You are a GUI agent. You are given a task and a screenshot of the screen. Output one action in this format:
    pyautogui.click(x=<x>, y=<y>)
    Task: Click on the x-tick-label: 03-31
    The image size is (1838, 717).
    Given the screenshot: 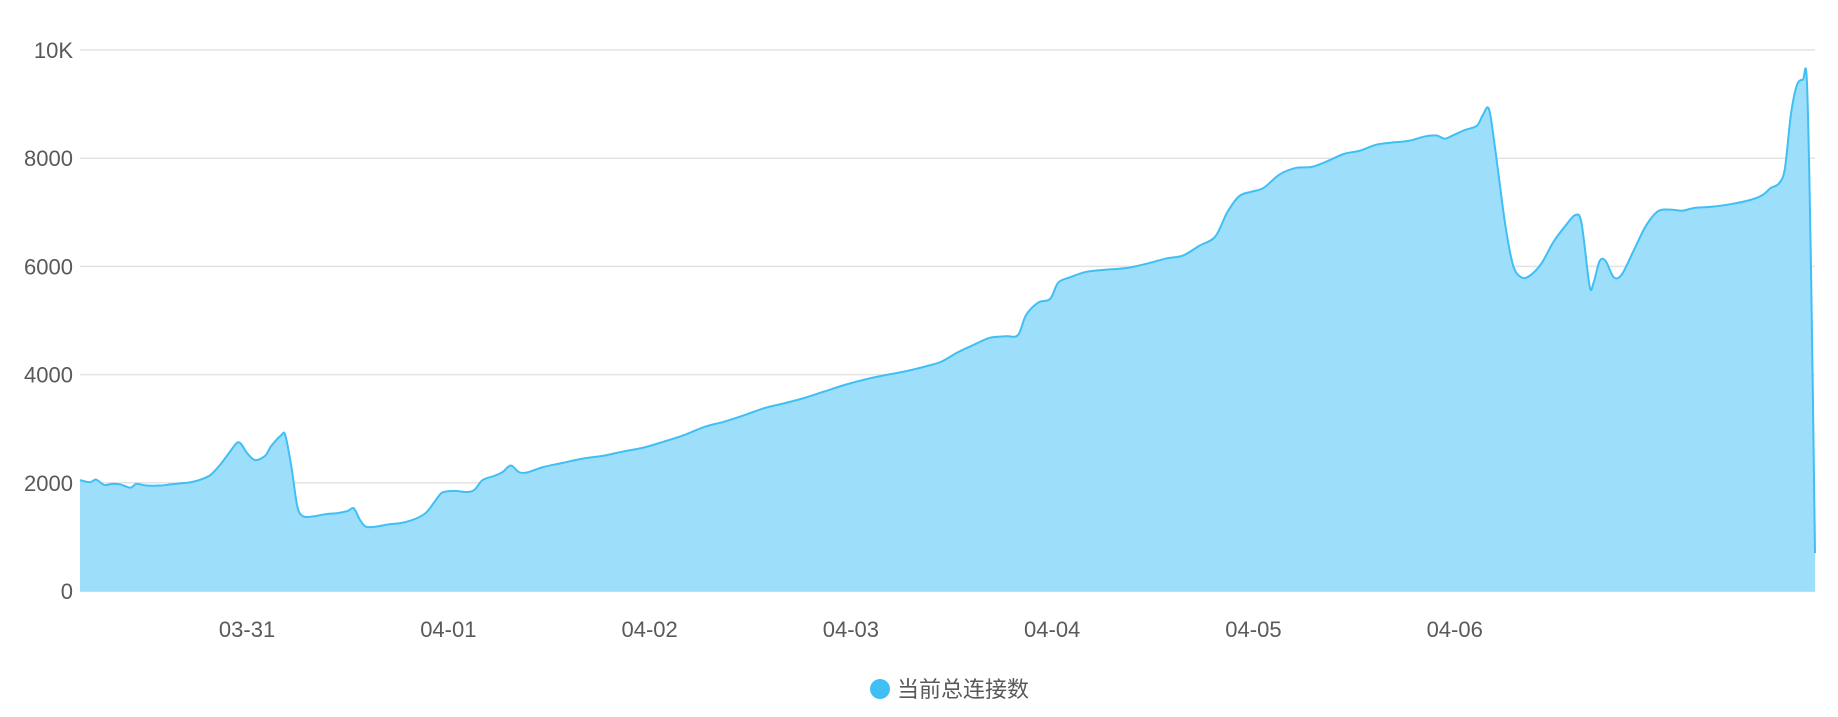 What is the action you would take?
    pyautogui.click(x=247, y=629)
    